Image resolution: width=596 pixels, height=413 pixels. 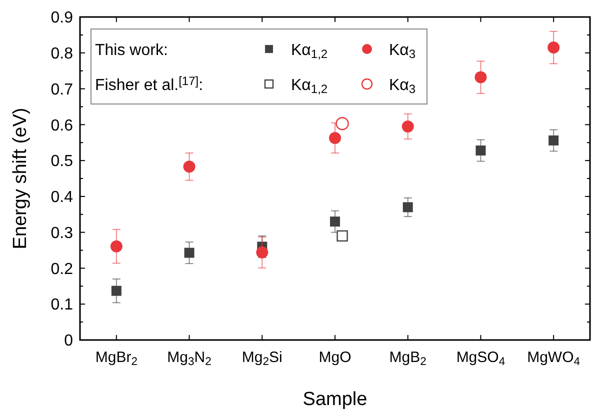 What do you see at coordinates (189, 358) in the screenshot?
I see `x-tick-label: Mg$_{3}$N$_{2}$` at bounding box center [189, 358].